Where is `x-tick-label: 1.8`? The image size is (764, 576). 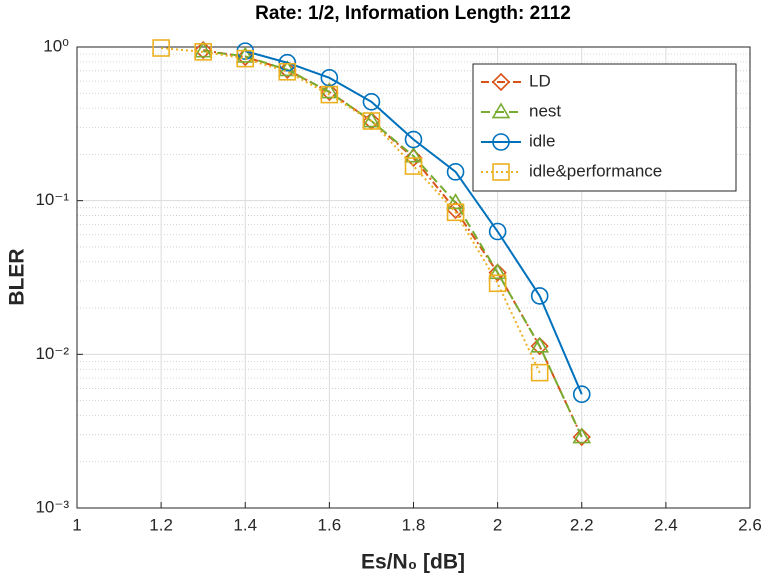 x-tick-label: 1.8 is located at coordinates (414, 524).